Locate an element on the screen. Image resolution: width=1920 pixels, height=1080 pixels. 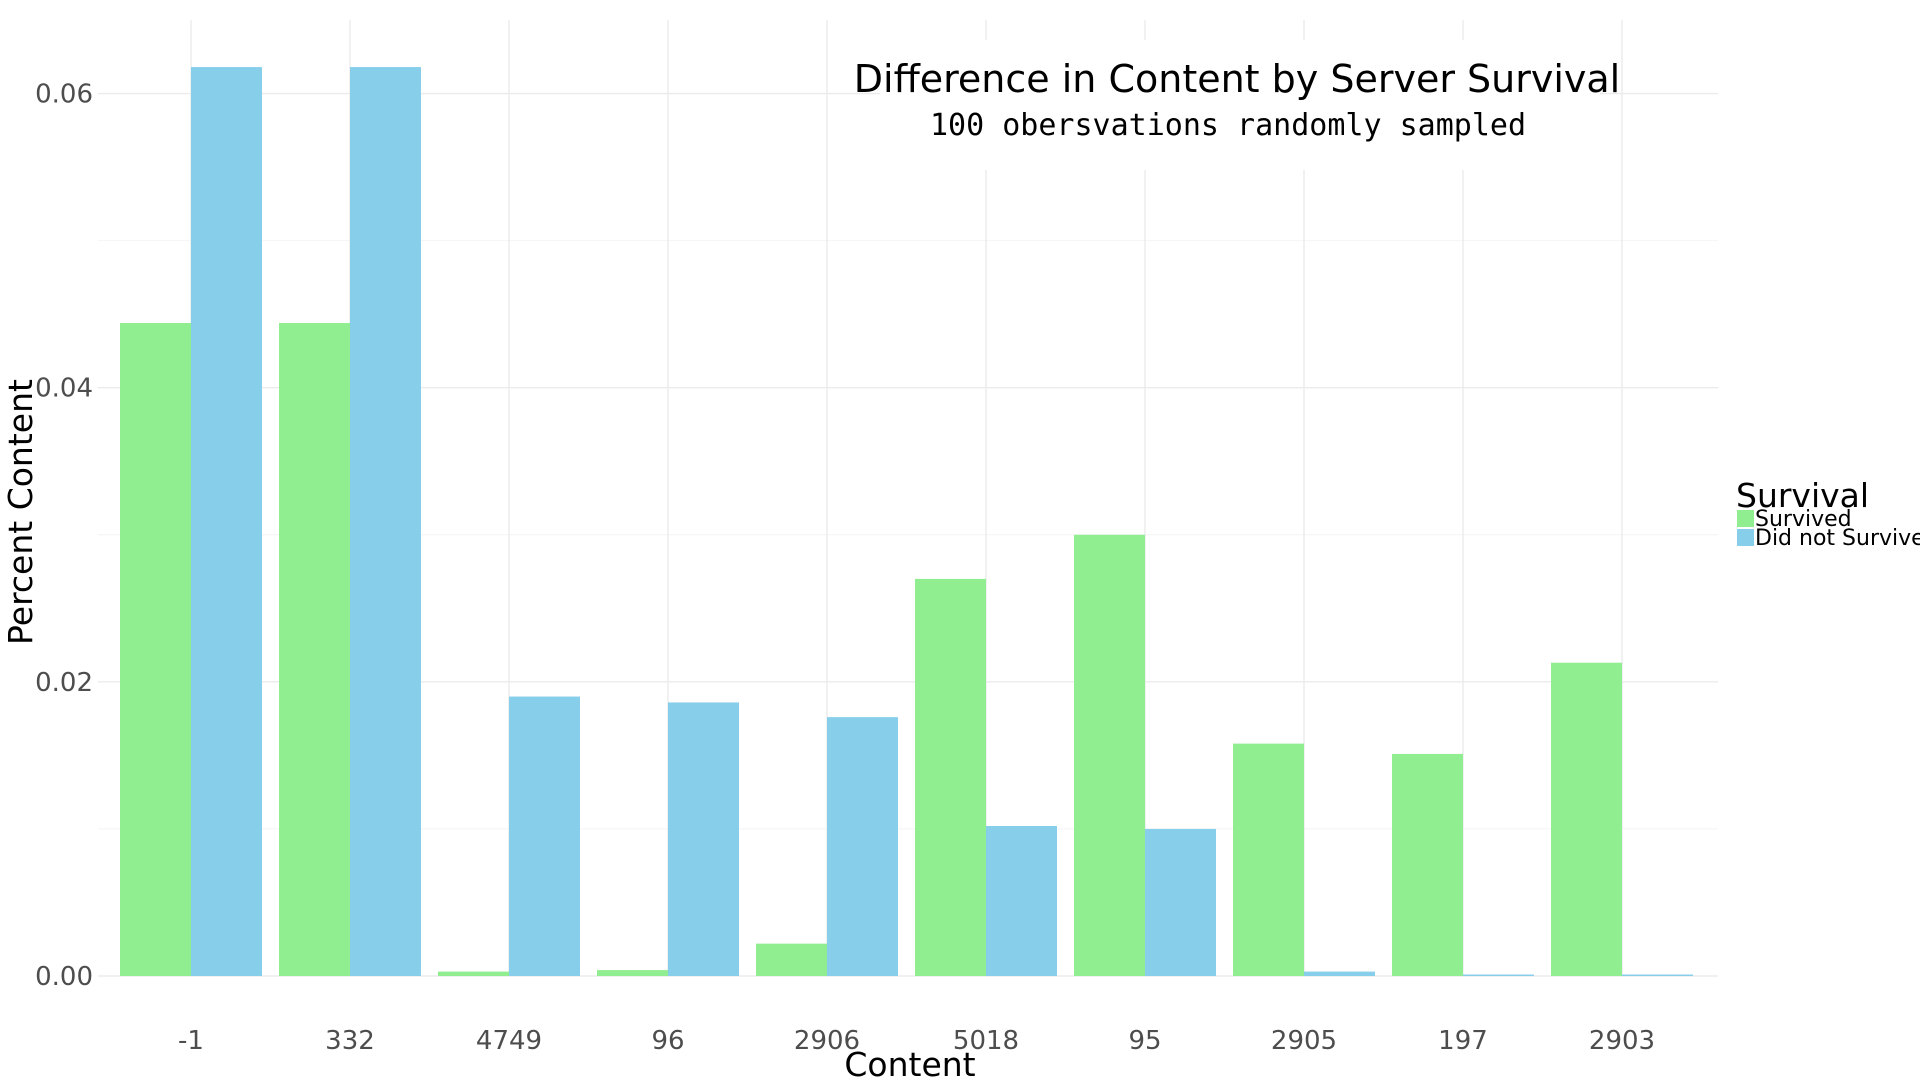
y-tick-label: 0.04 is located at coordinates (64, 389).